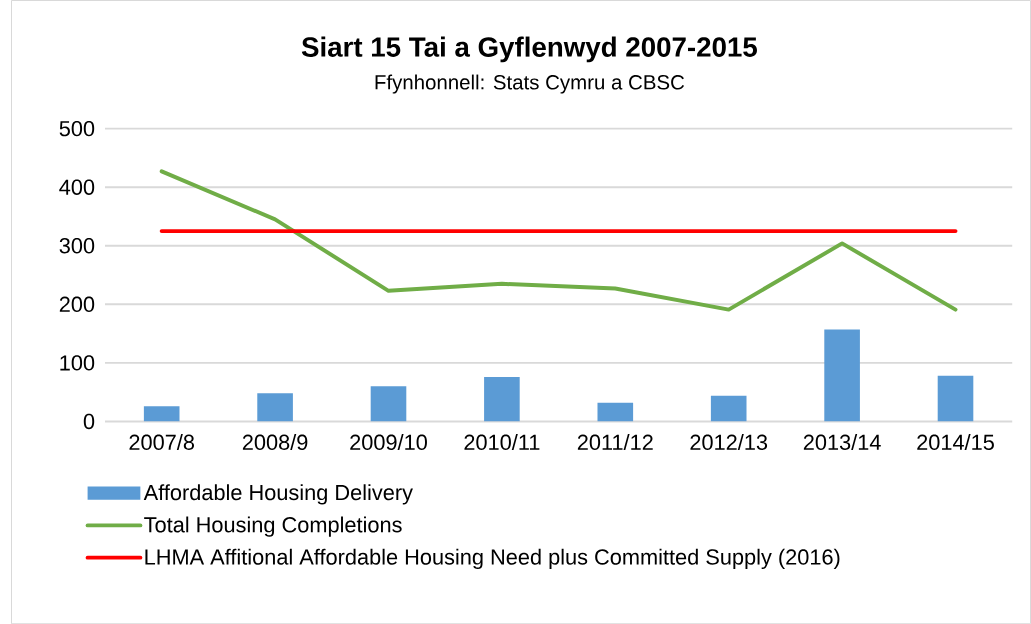 The width and height of the screenshot is (1031, 624). What do you see at coordinates (502, 441) in the screenshot?
I see `x-tick-label: 2010/11` at bounding box center [502, 441].